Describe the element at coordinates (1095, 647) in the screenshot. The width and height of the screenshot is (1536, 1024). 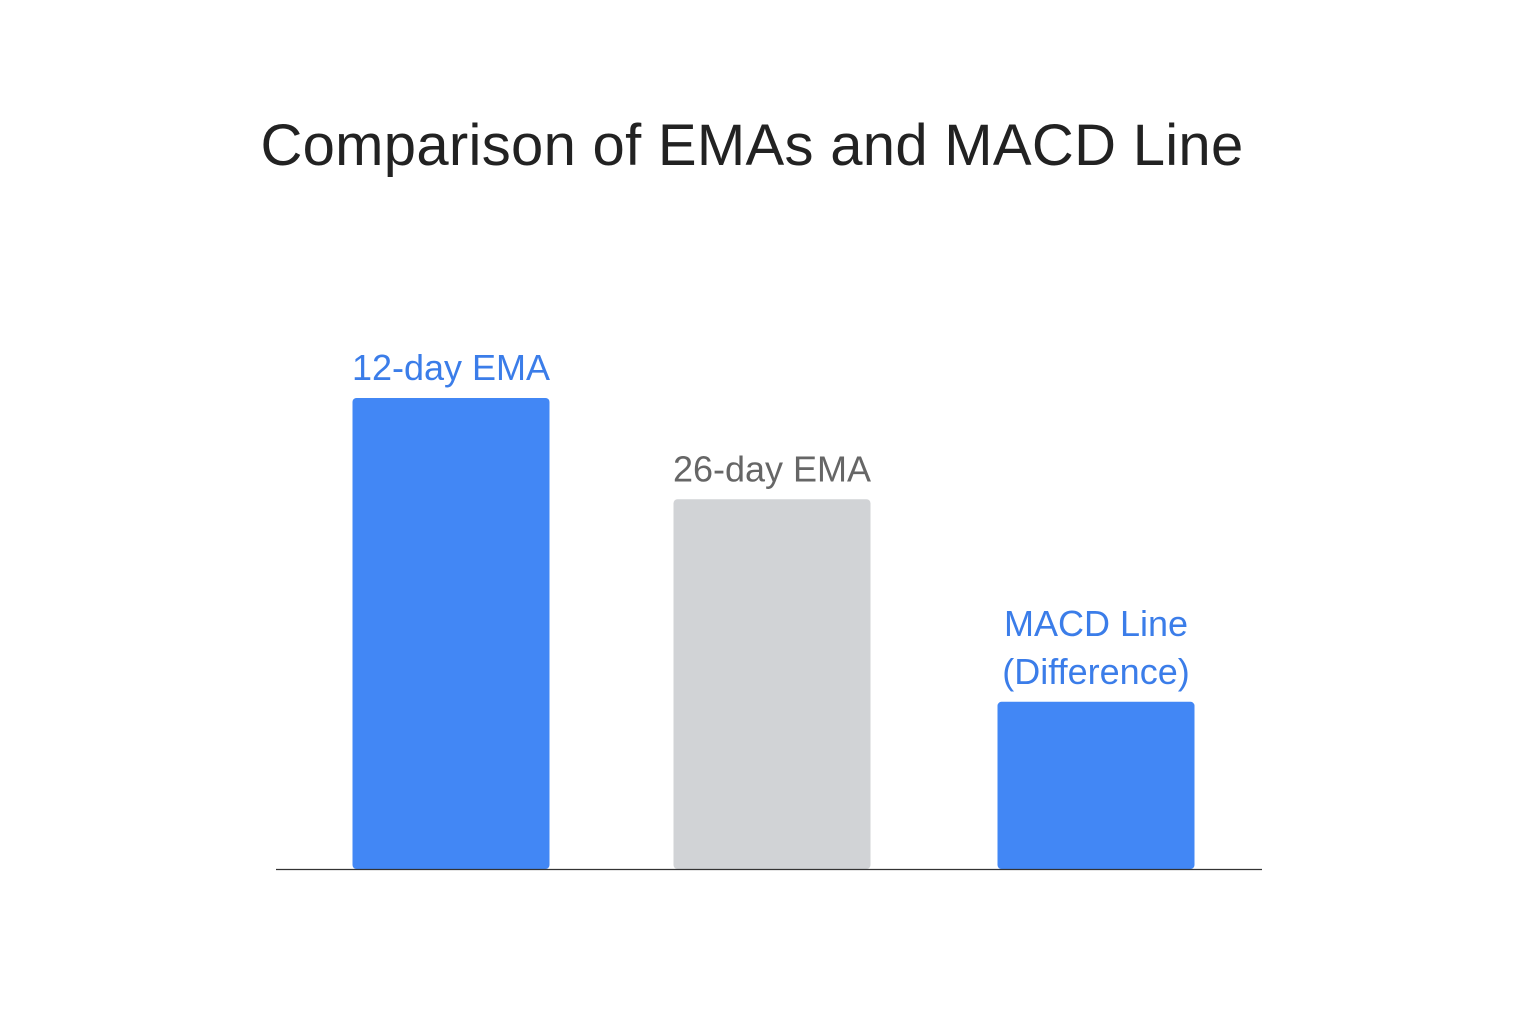
I see `bar-label-3: MACD Line (Difference)` at that location.